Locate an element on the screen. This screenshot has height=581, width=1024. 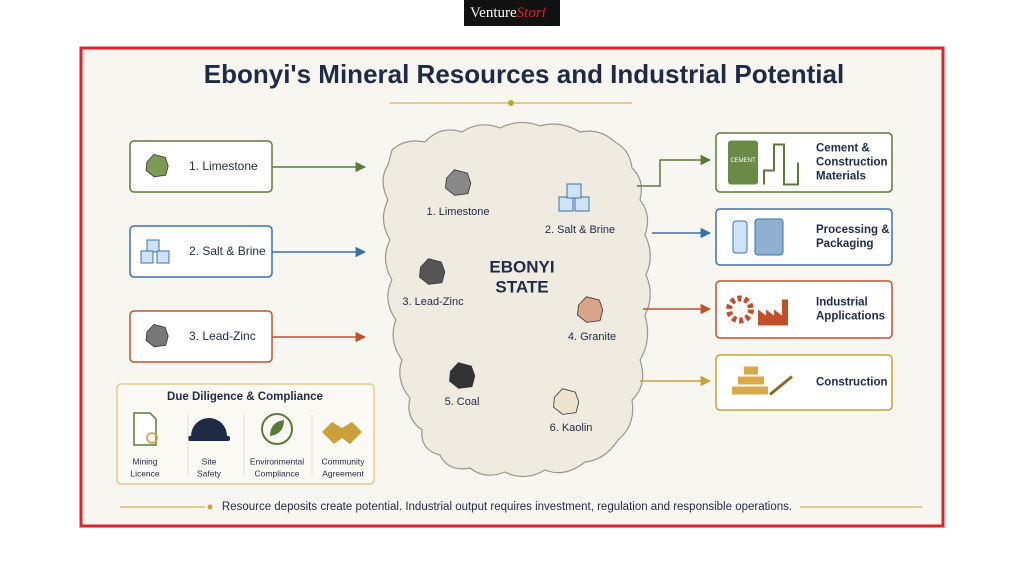
mineral-label: 6. Kaolin is located at coordinates (571, 428).